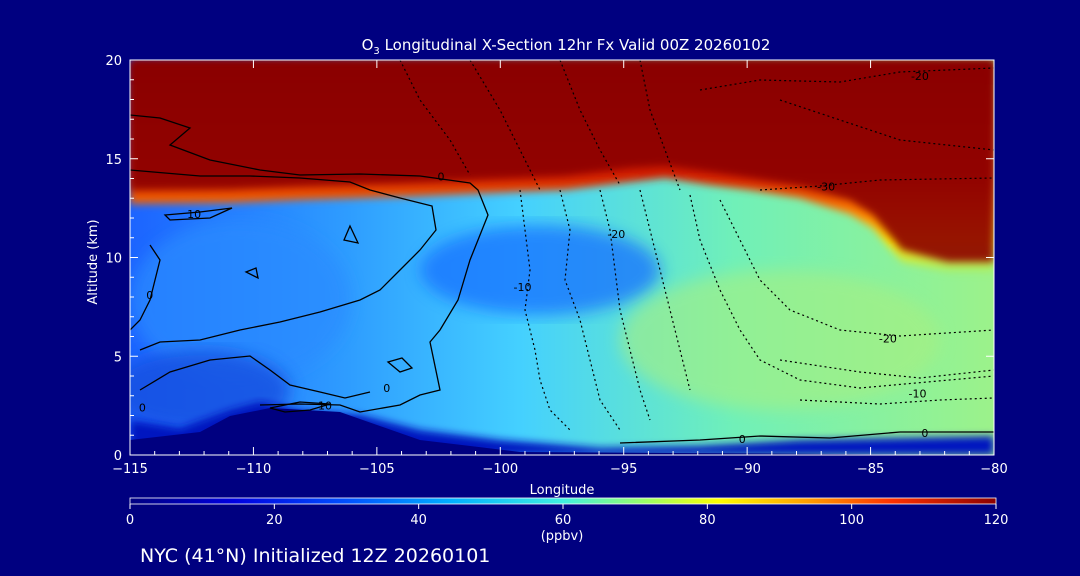 The height and width of the screenshot is (576, 1080). What do you see at coordinates (93, 261) in the screenshot?
I see `y-axis-title: Altitude (km)` at bounding box center [93, 261].